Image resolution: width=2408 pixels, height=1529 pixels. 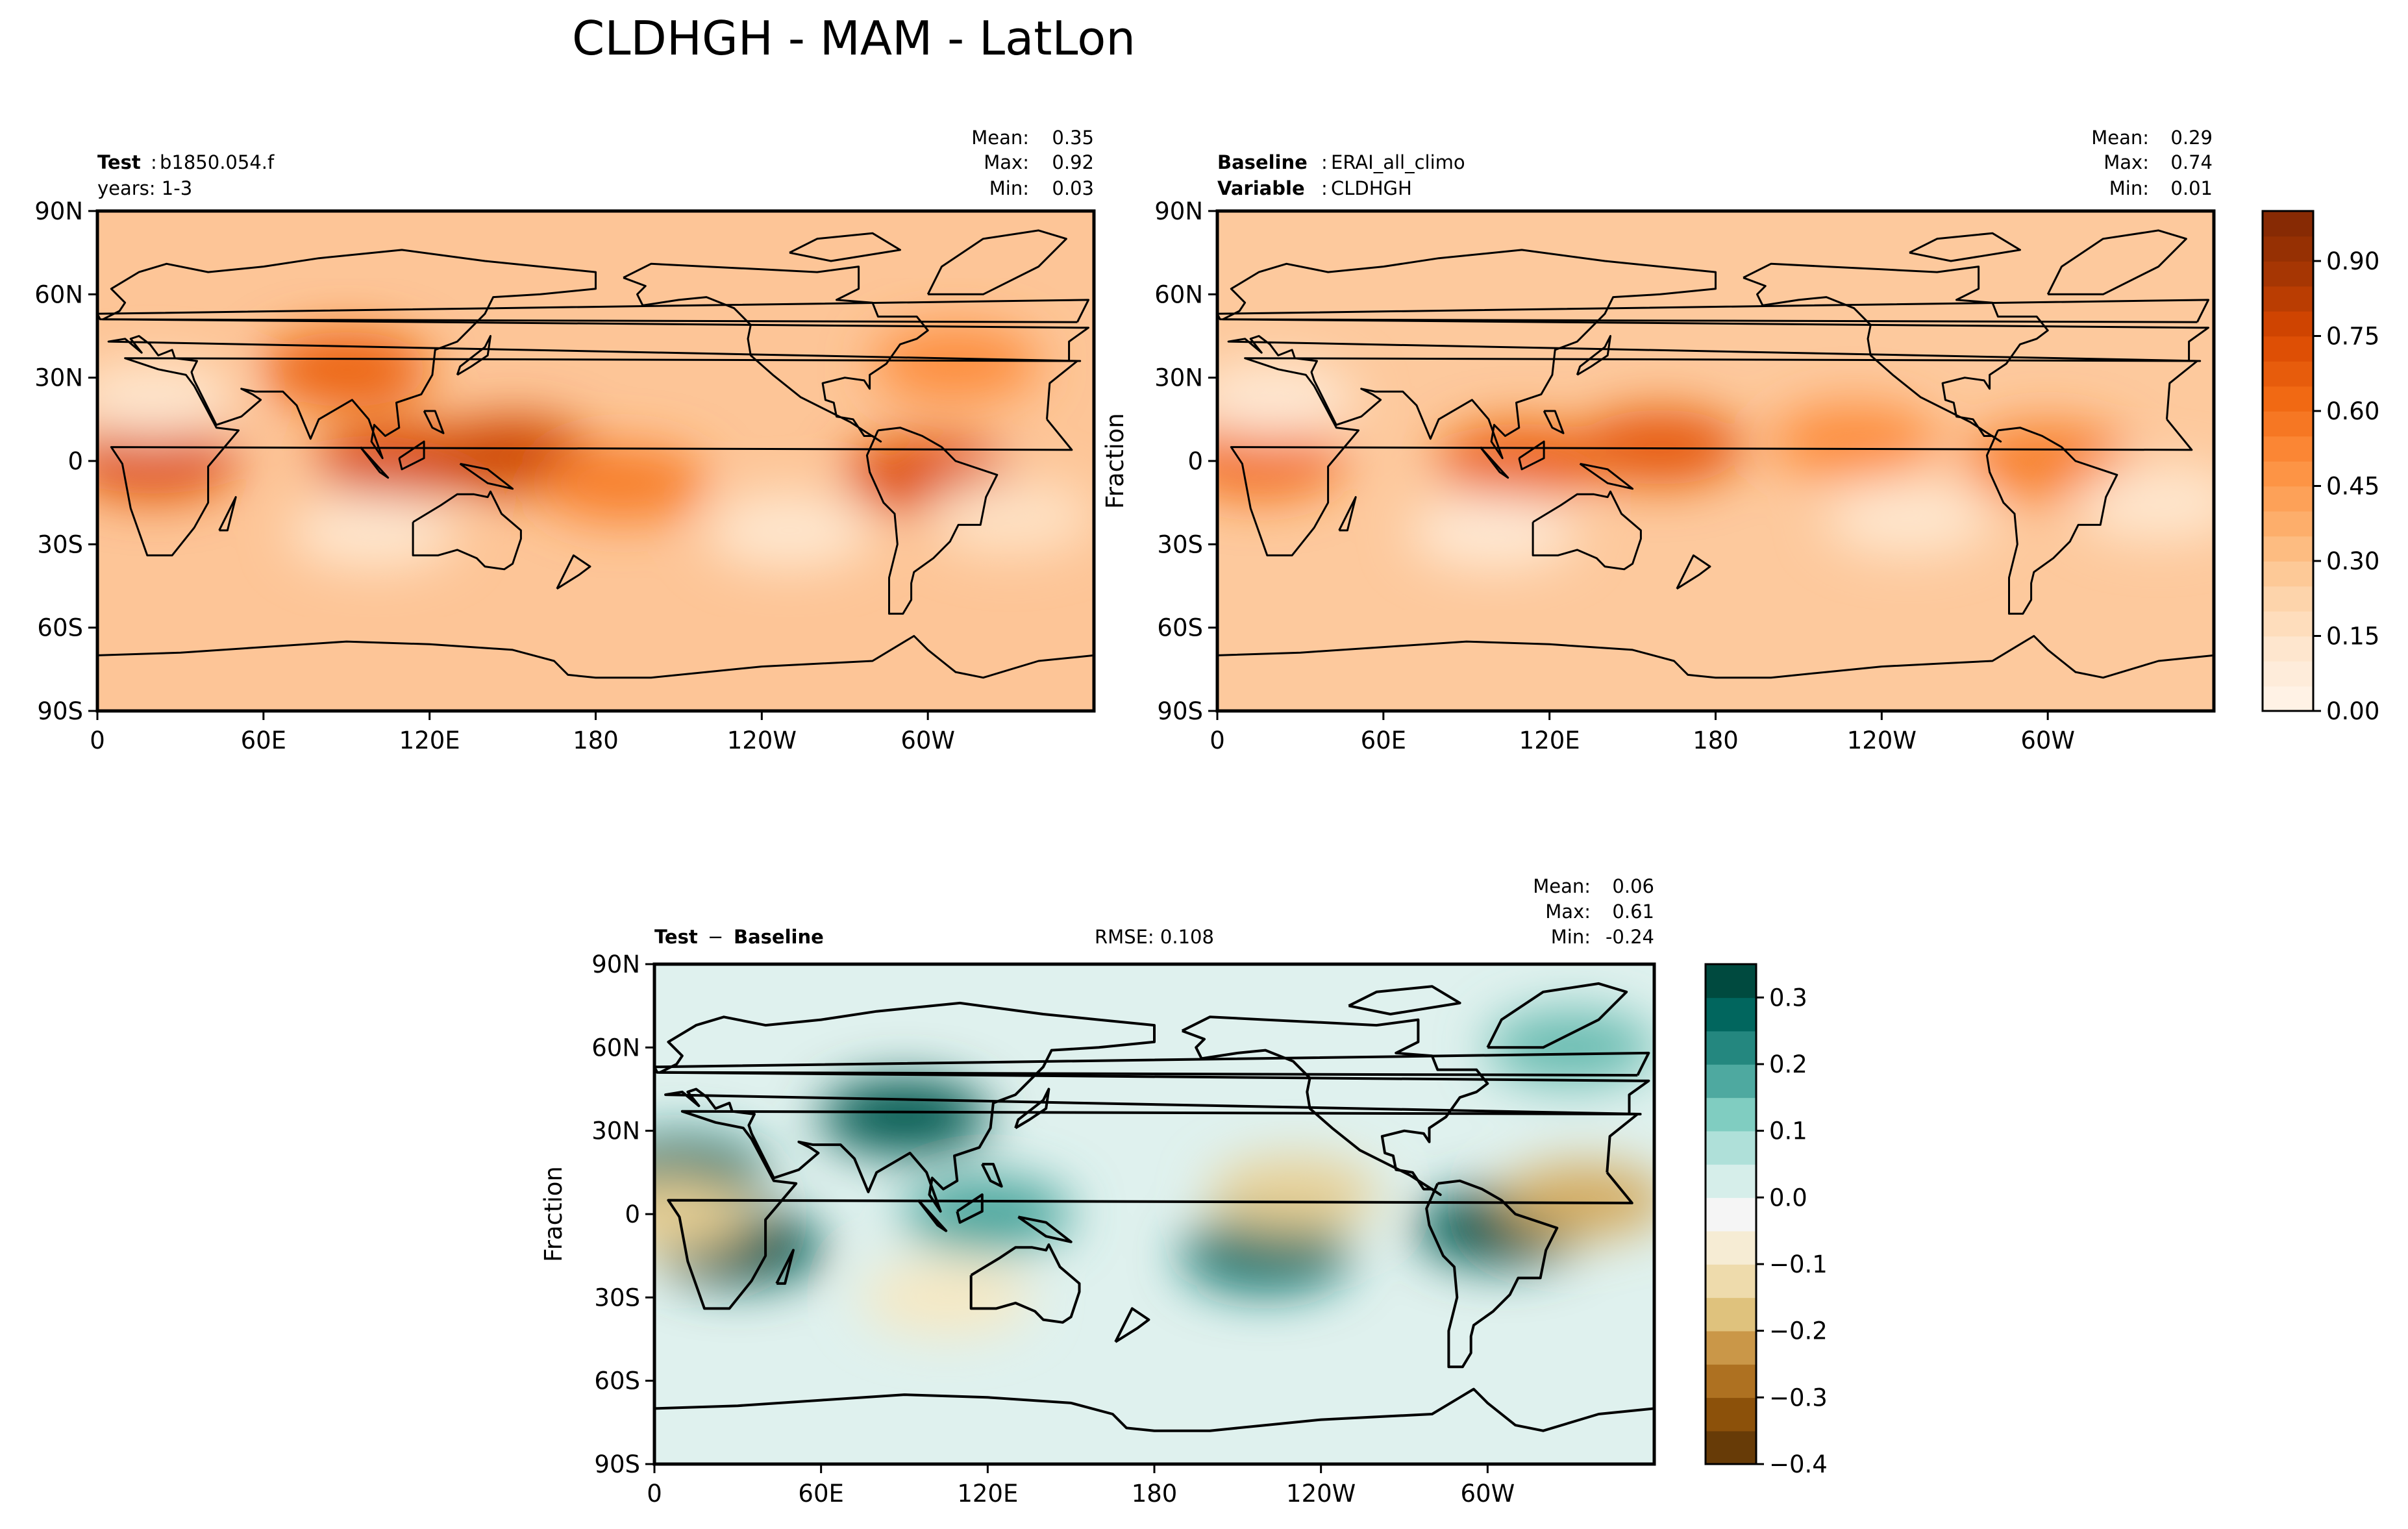 I want to click on variable-name: CLDHGH, so click(x=1371, y=188).